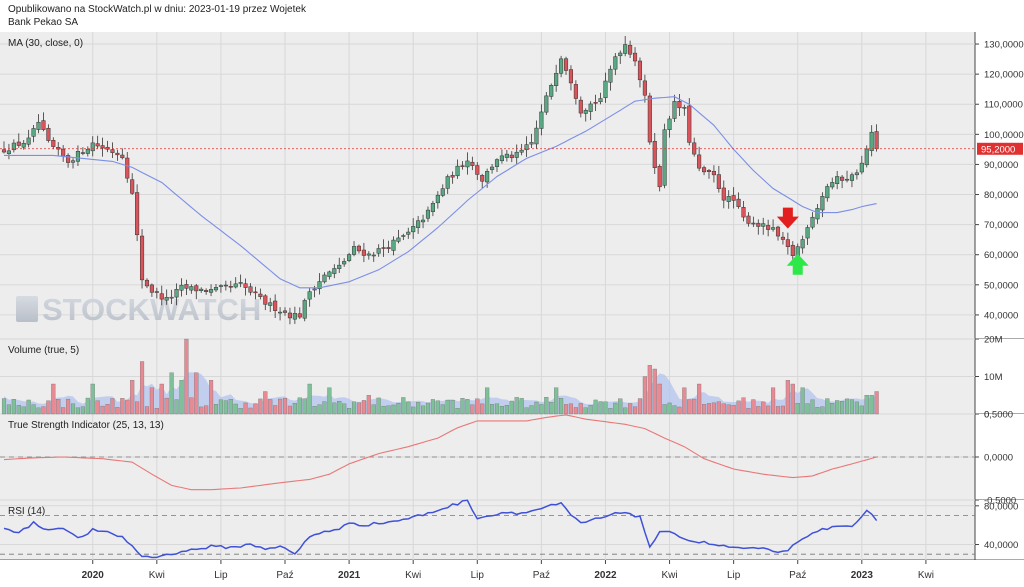 The width and height of the screenshot is (1024, 587). Describe the element at coordinates (1004, 135) in the screenshot. I see `value-tick-label: 100,0000` at that location.